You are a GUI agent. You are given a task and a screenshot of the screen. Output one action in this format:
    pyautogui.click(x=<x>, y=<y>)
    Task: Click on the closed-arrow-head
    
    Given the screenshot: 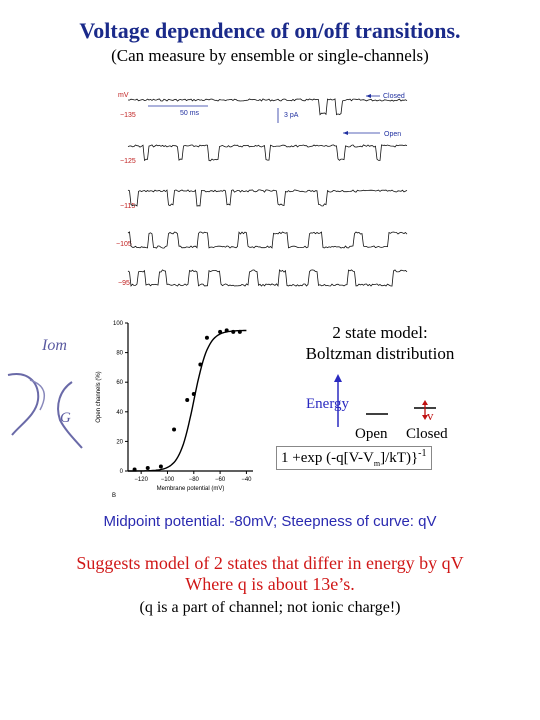 What is the action you would take?
    pyautogui.click(x=368, y=96)
    